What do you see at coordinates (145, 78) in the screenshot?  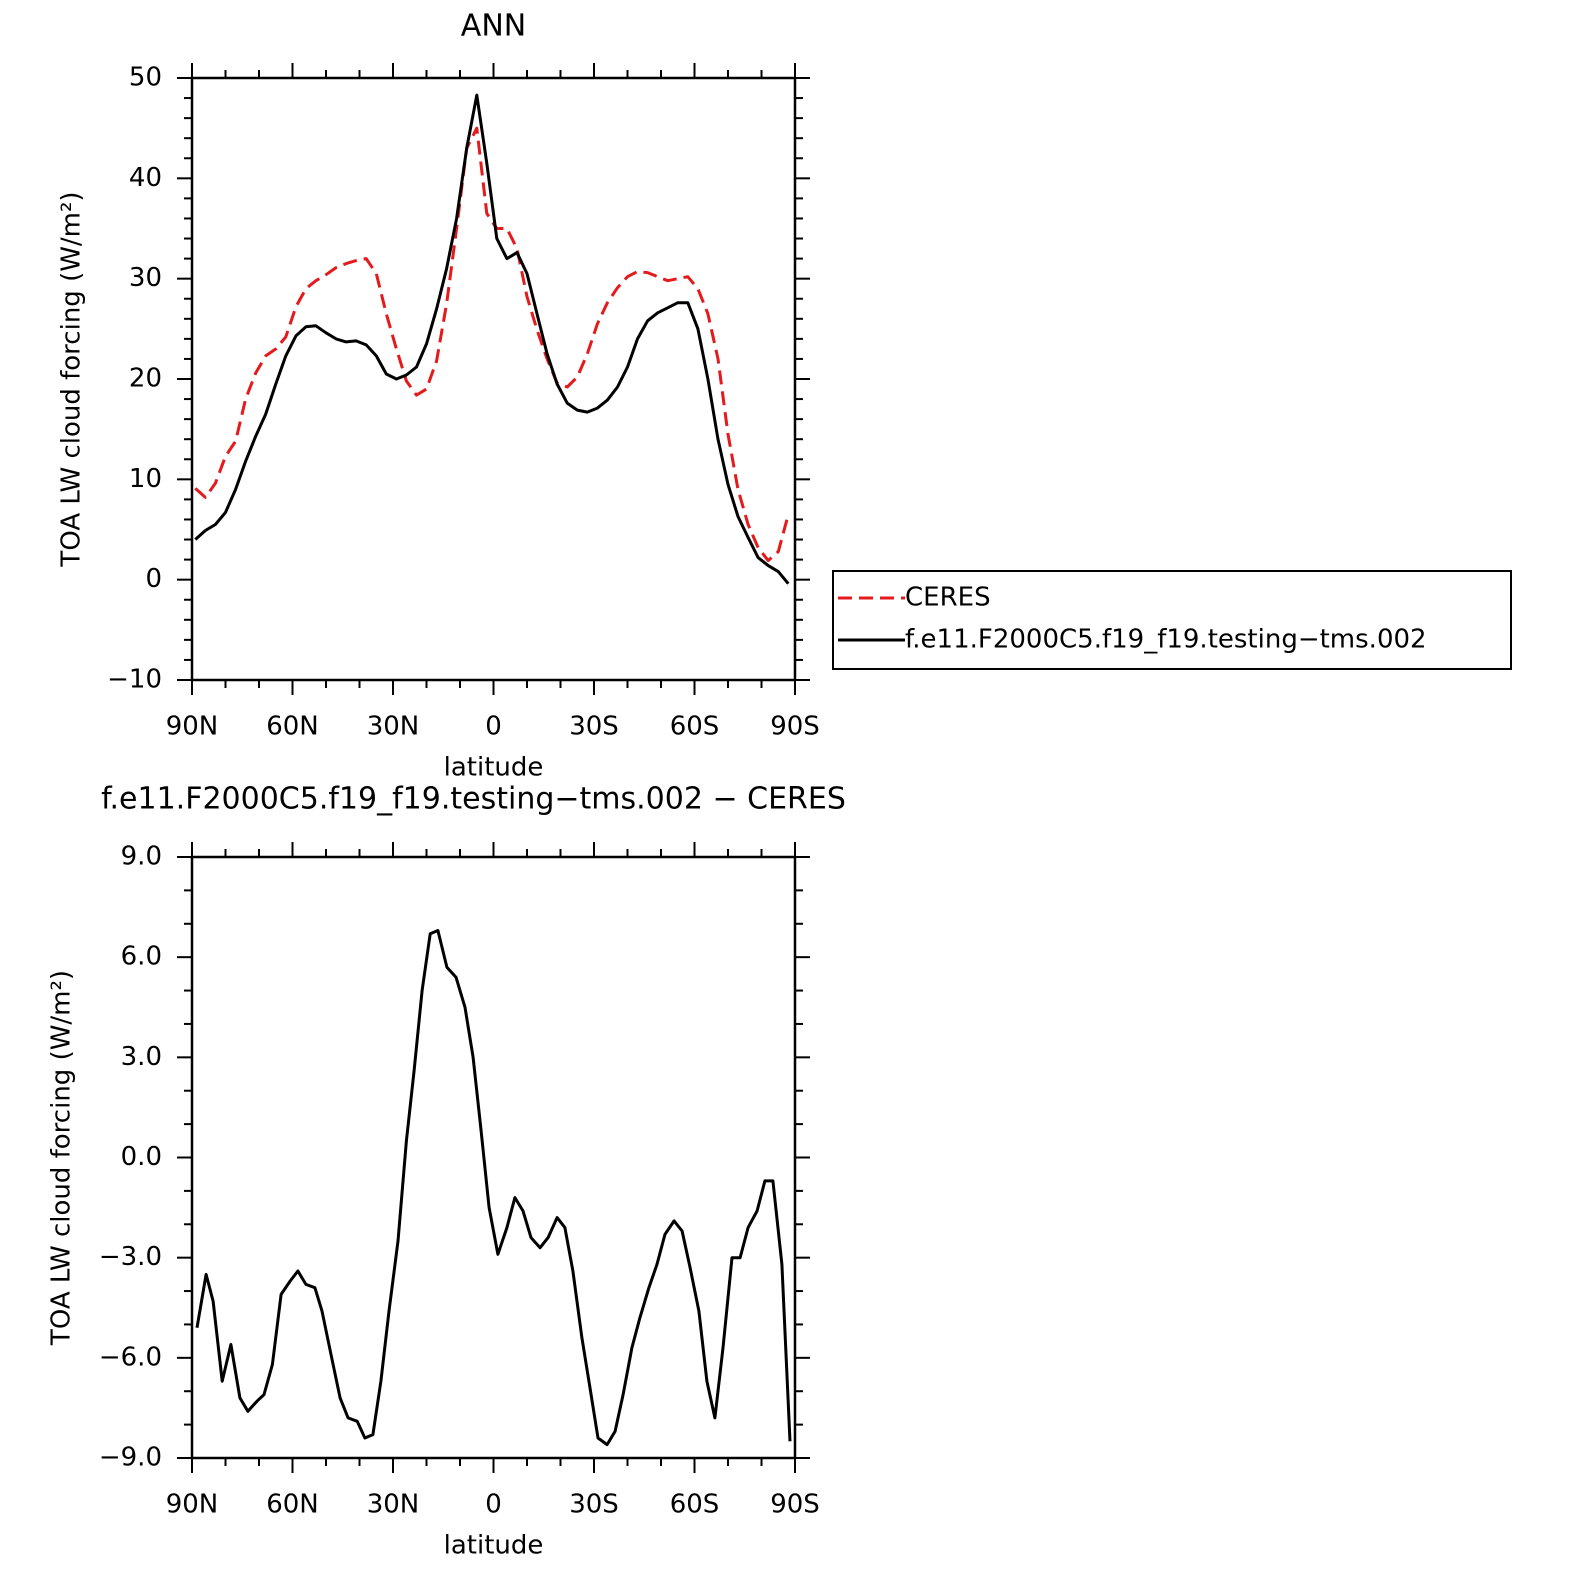 I see `y-tick-label: 50` at bounding box center [145, 78].